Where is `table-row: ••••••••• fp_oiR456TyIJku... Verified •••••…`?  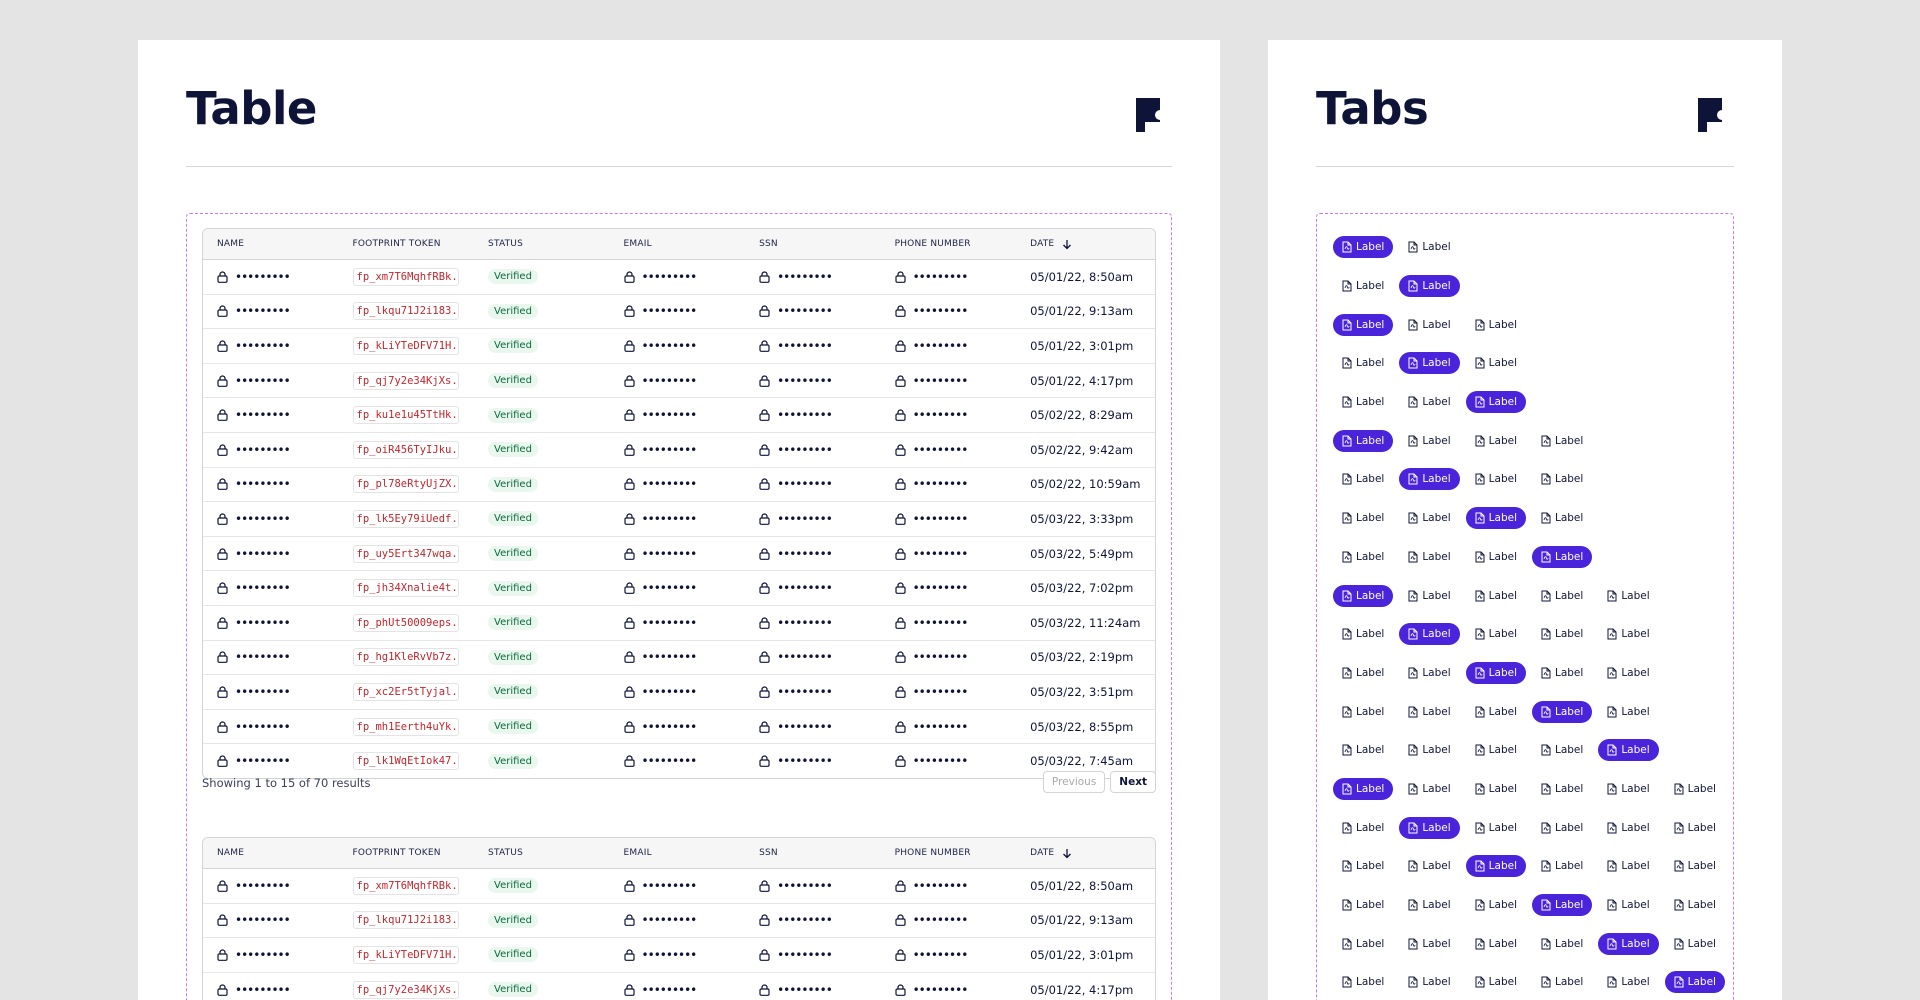
table-row: ••••••••• fp_oiR456TyIJku... Verified •••••… is located at coordinates (679, 450).